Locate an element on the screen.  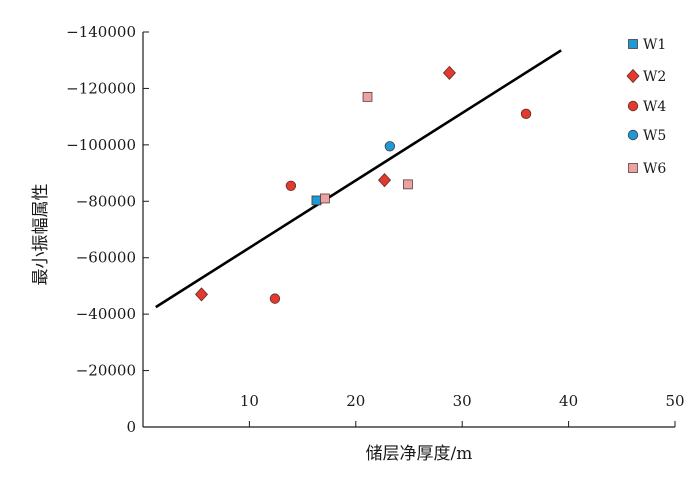
y-tick-label: −140000 is located at coordinates (101, 32).